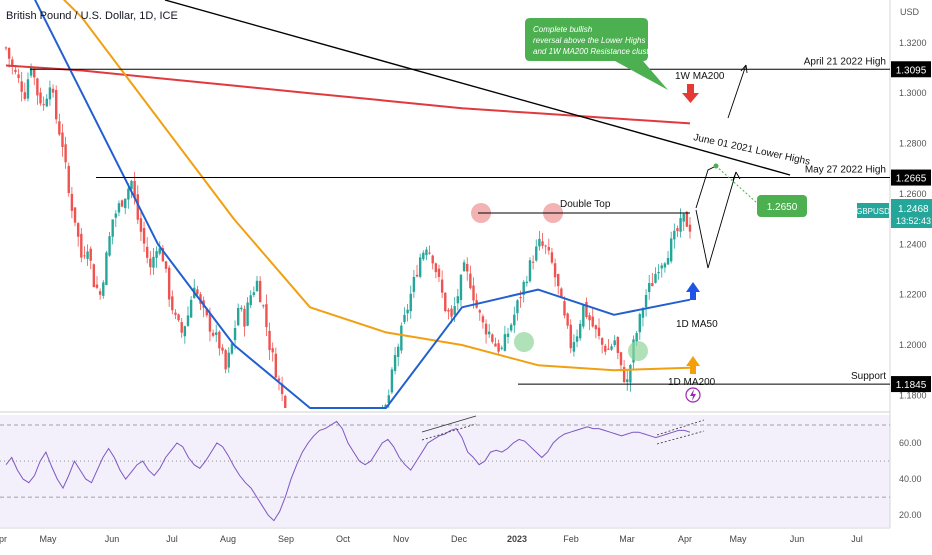  I want to click on ma200-1d-arrow-icon, so click(693, 365).